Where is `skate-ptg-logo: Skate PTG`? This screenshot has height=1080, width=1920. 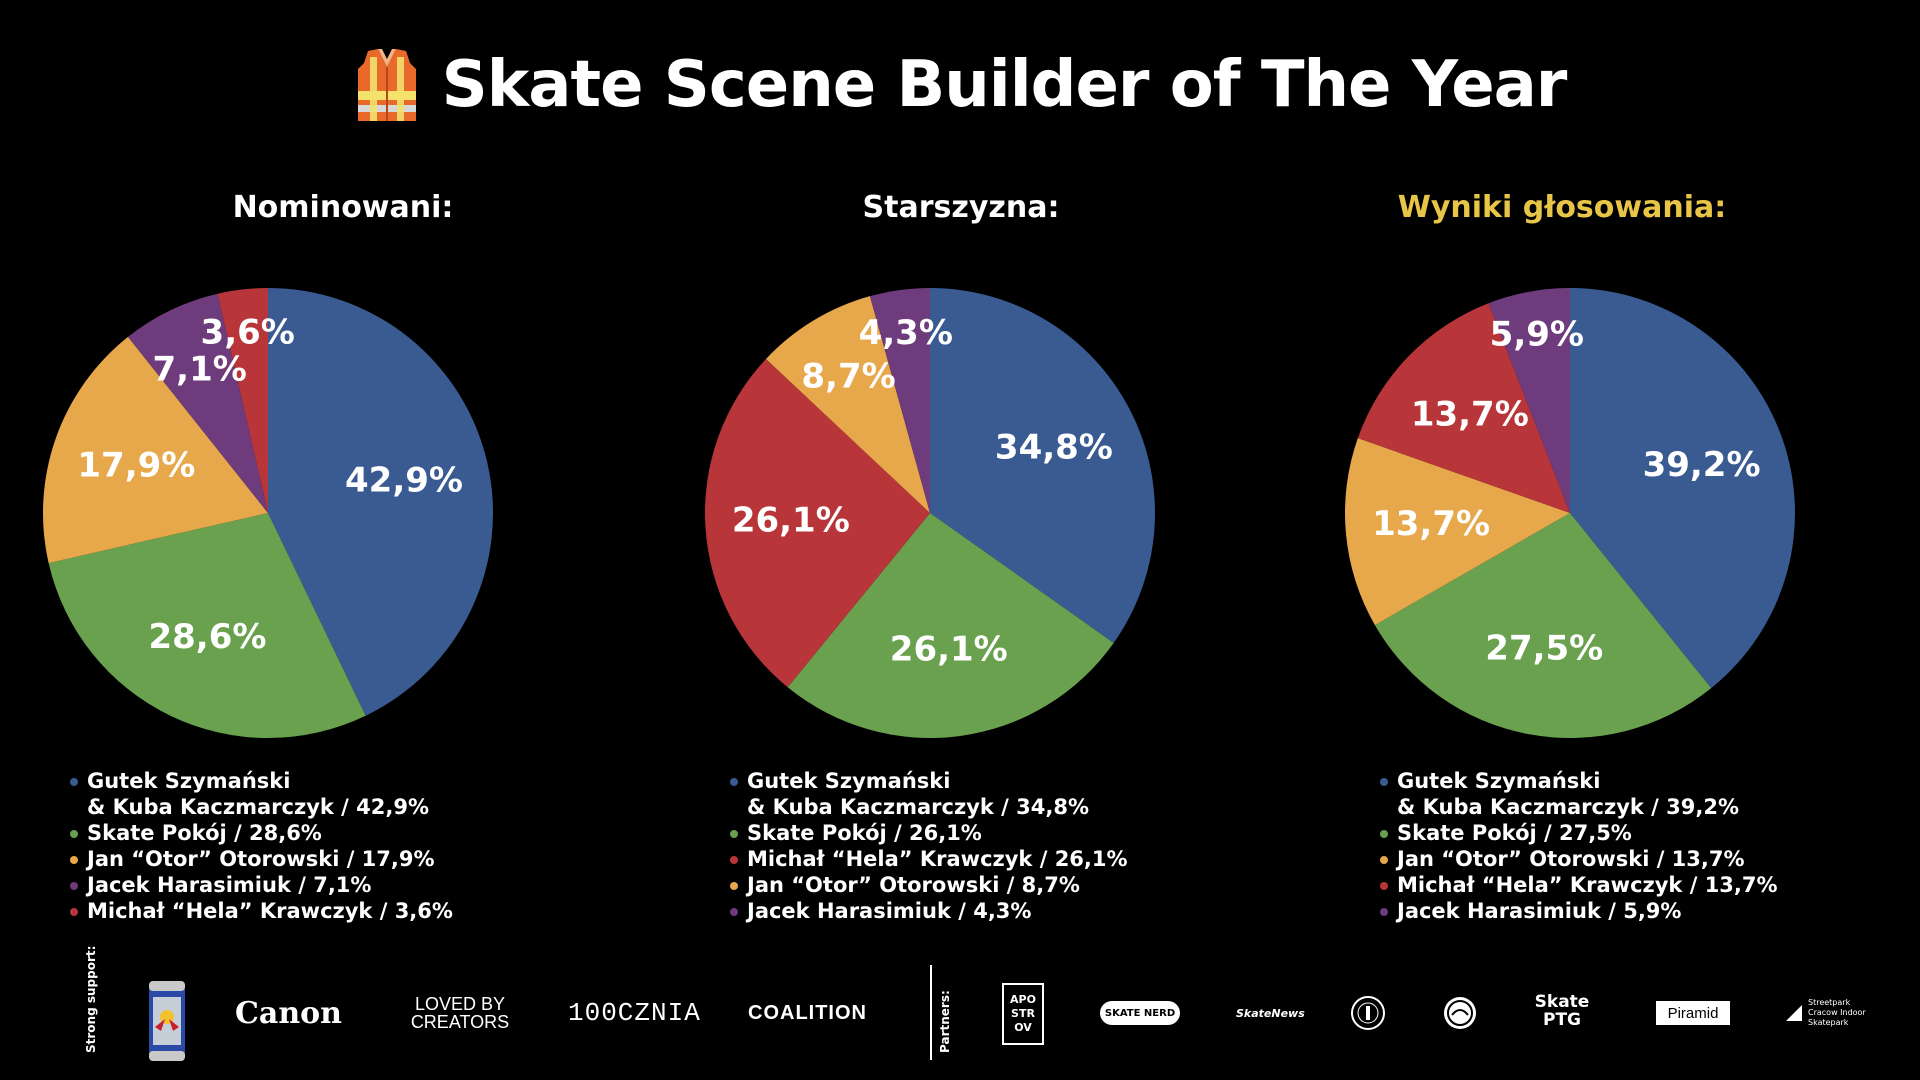
skate-ptg-logo: Skate PTG is located at coordinates (1562, 1011).